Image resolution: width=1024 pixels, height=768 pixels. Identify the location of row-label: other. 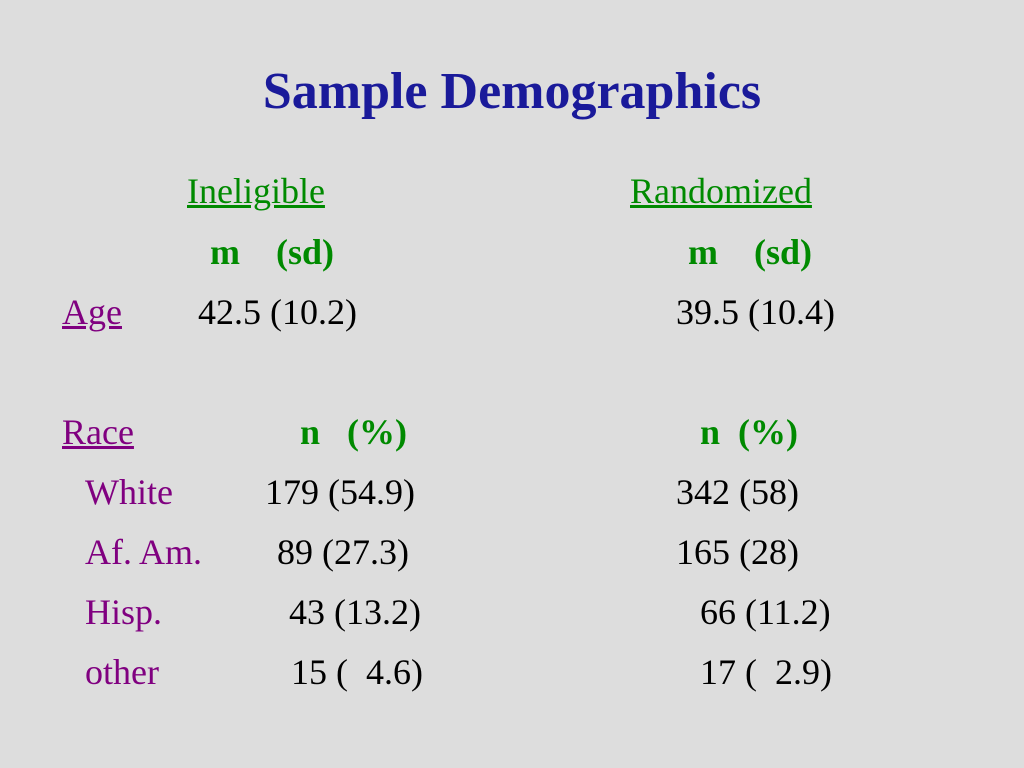
(122, 672).